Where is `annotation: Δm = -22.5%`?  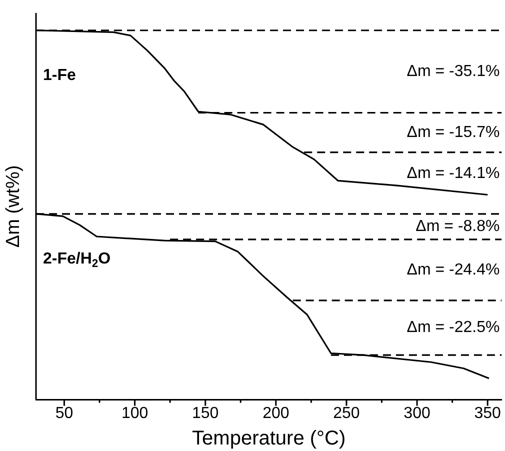
annotation: Δm = -22.5% is located at coordinates (453, 327).